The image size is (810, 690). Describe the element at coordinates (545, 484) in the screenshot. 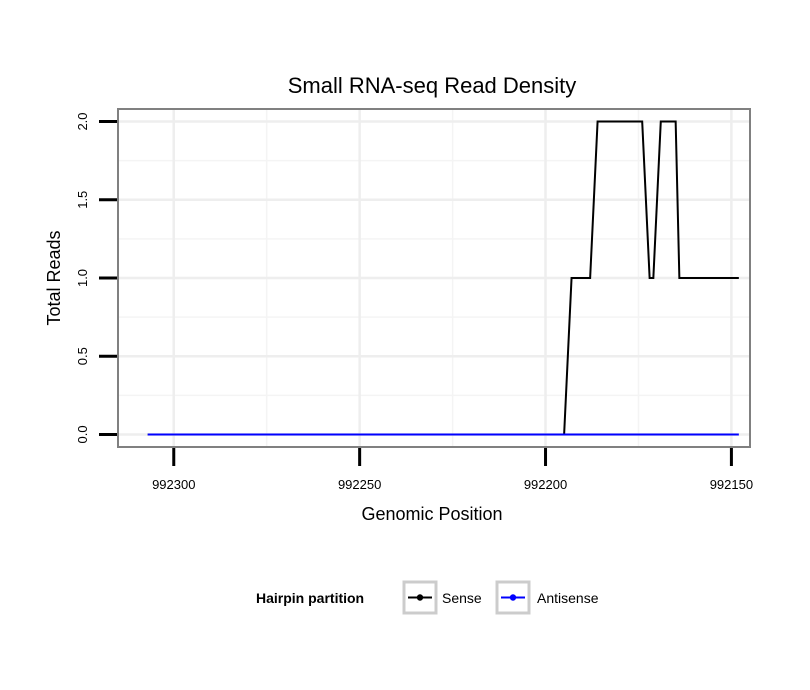

I see `x-tick-label: 992200` at that location.